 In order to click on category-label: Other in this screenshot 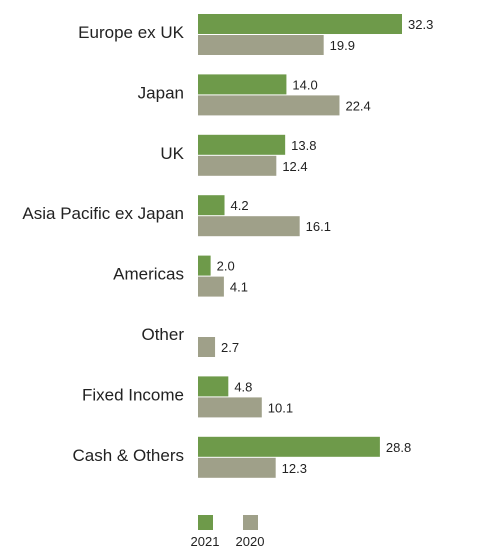, I will do `click(162, 334)`.